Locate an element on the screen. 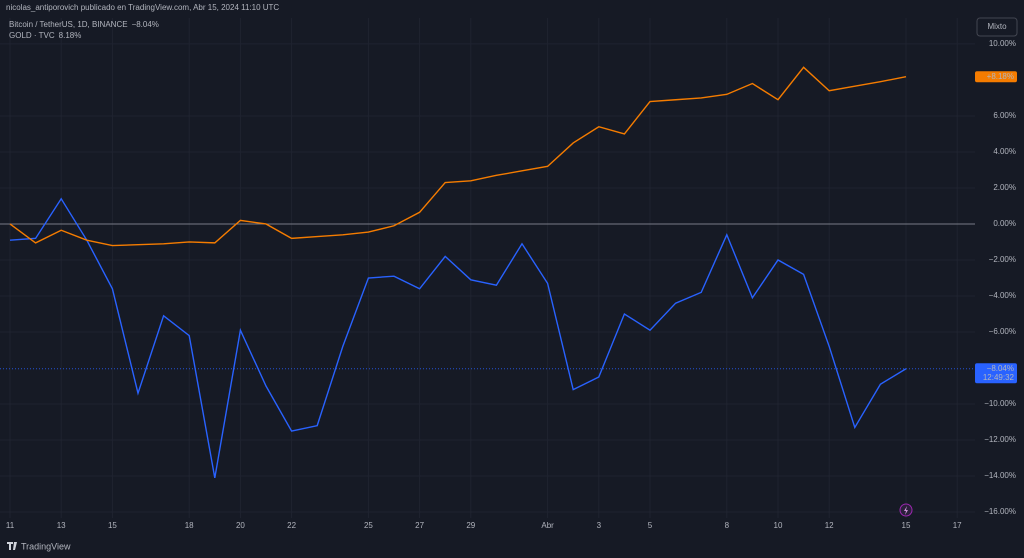  x-tick-label: 5 is located at coordinates (650, 525).